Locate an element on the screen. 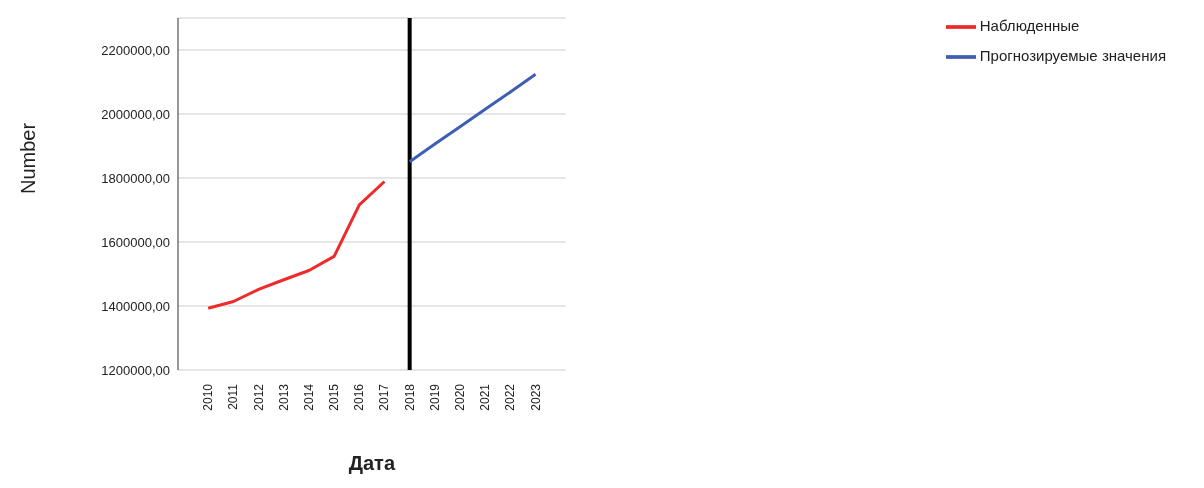 The width and height of the screenshot is (1204, 488). y-tick-label: 1800000,00 is located at coordinates (135, 178).